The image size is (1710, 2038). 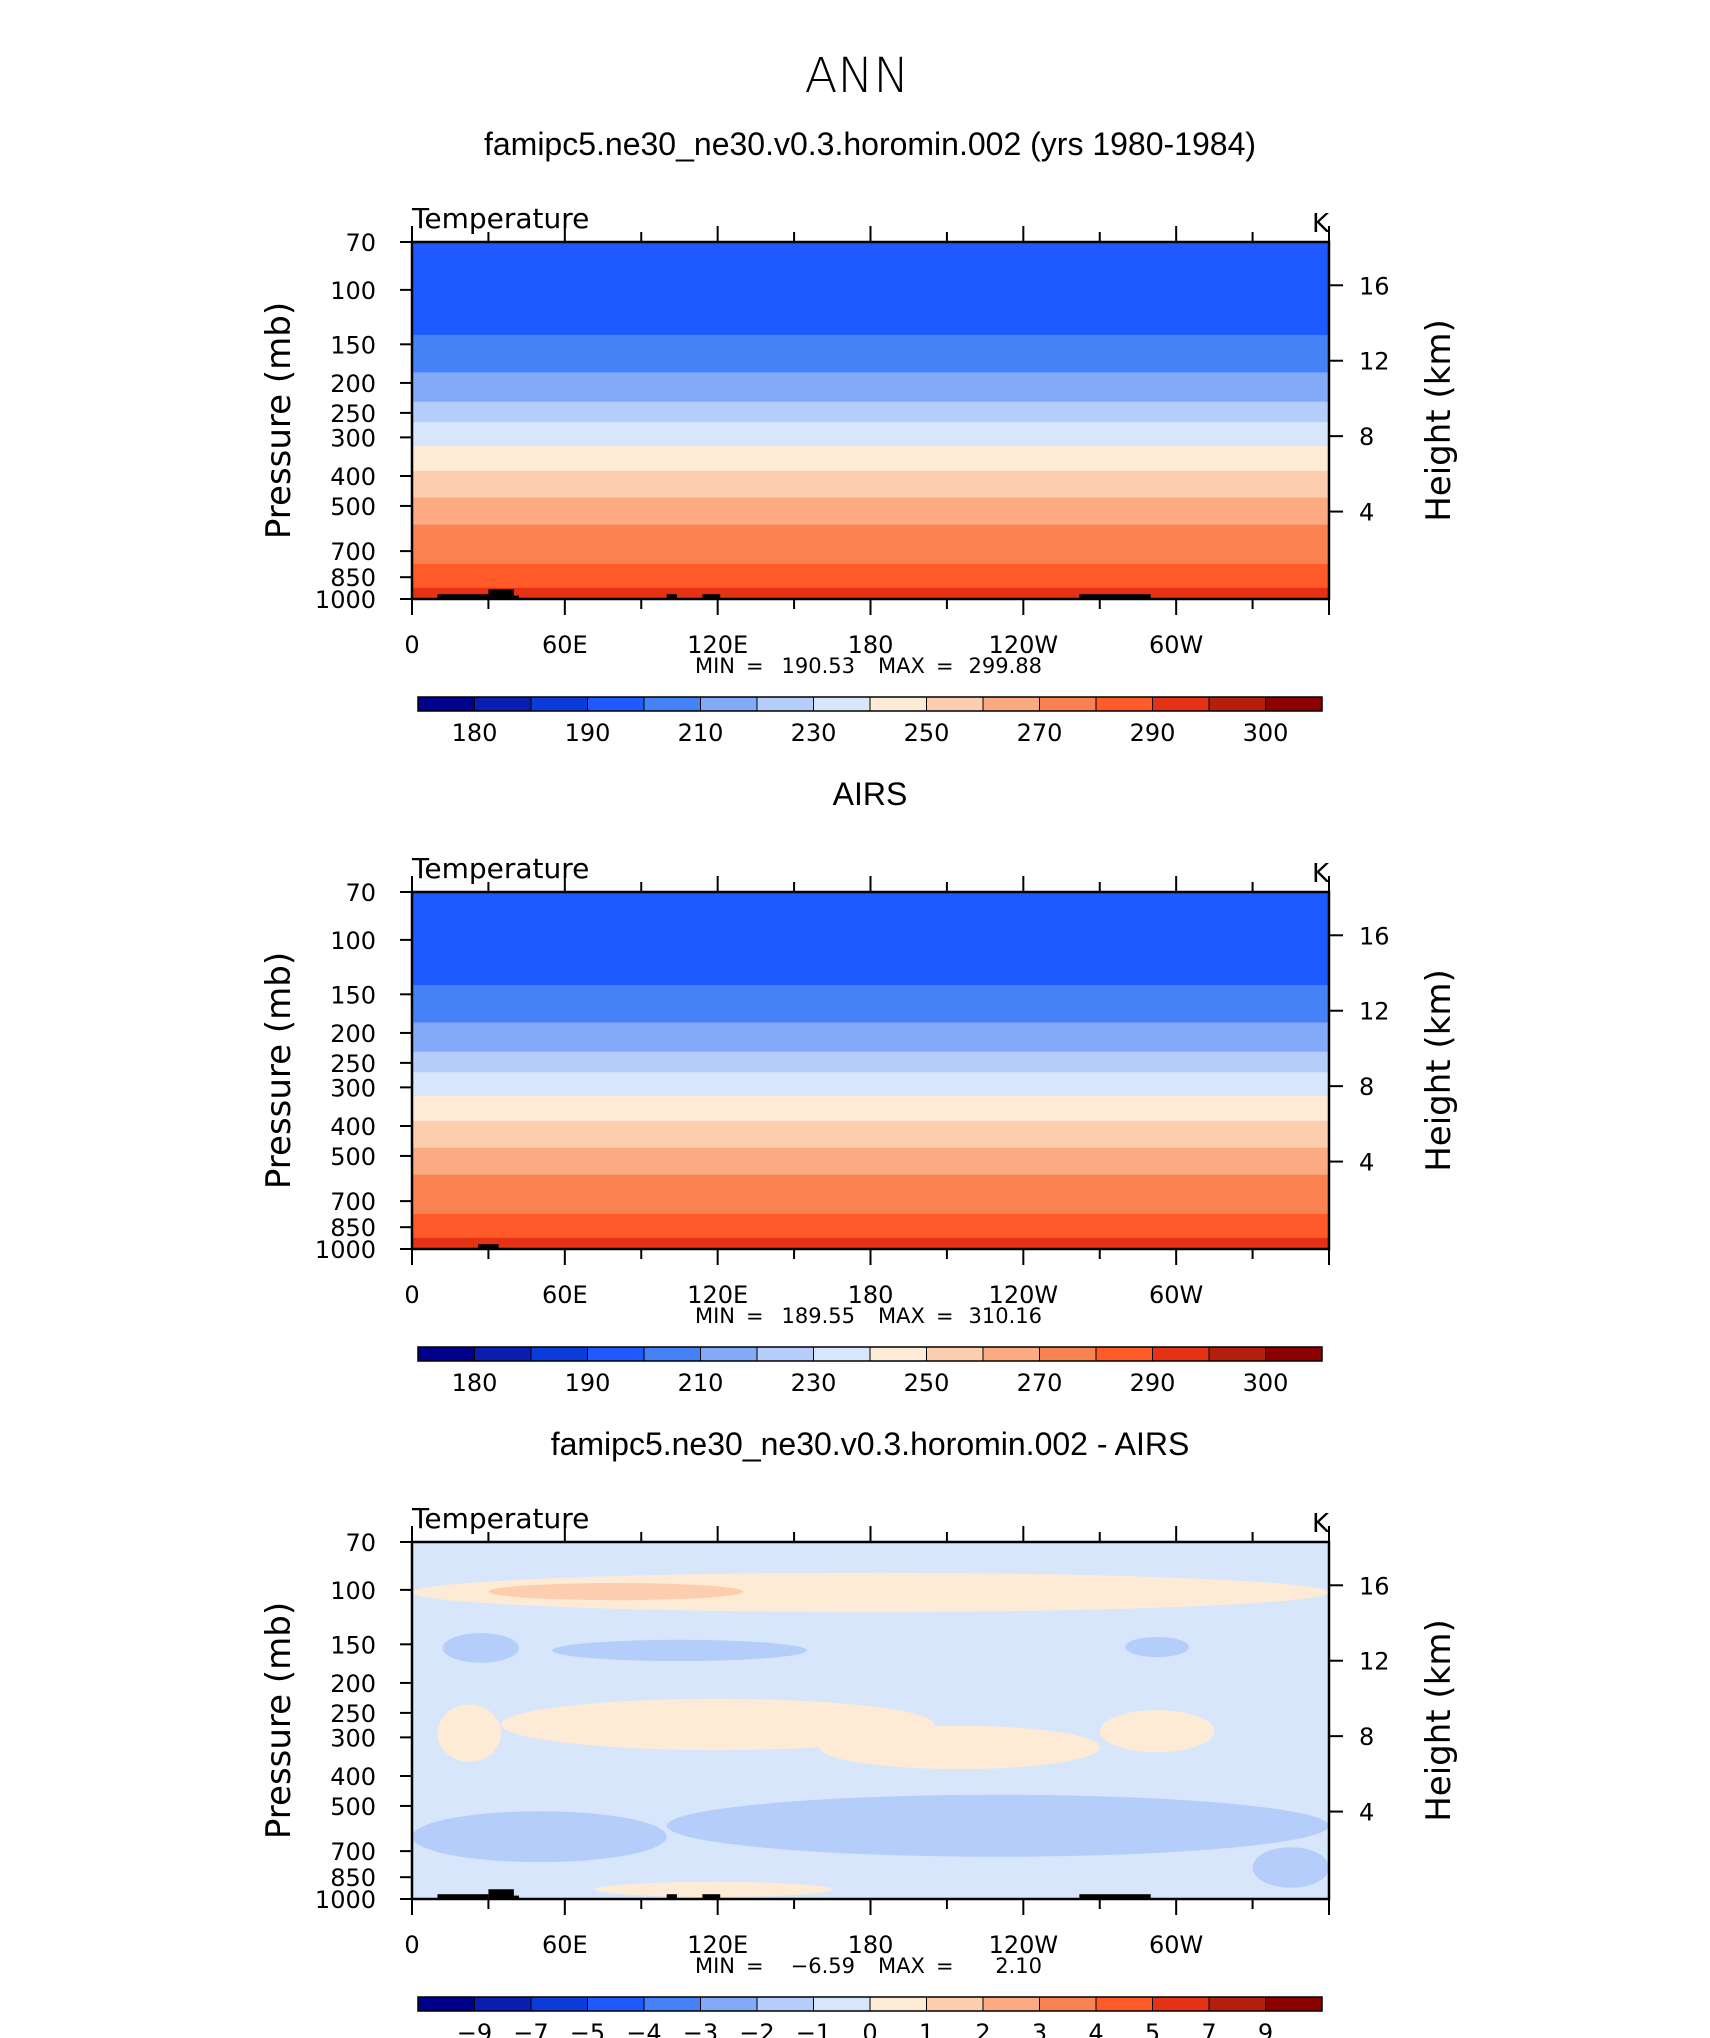 What do you see at coordinates (353, 995) in the screenshot?
I see `y-tick-label: 150` at bounding box center [353, 995].